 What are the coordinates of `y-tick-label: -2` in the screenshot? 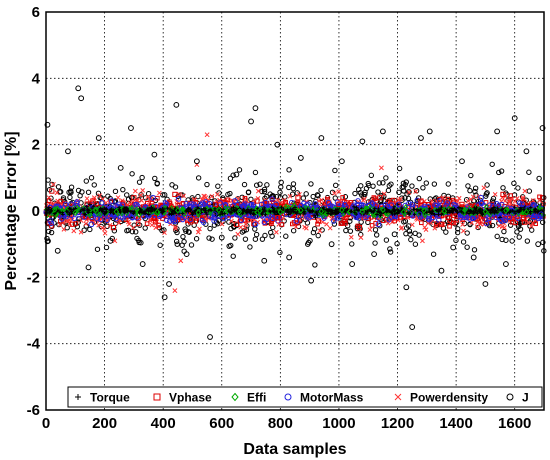 It's located at (33, 277).